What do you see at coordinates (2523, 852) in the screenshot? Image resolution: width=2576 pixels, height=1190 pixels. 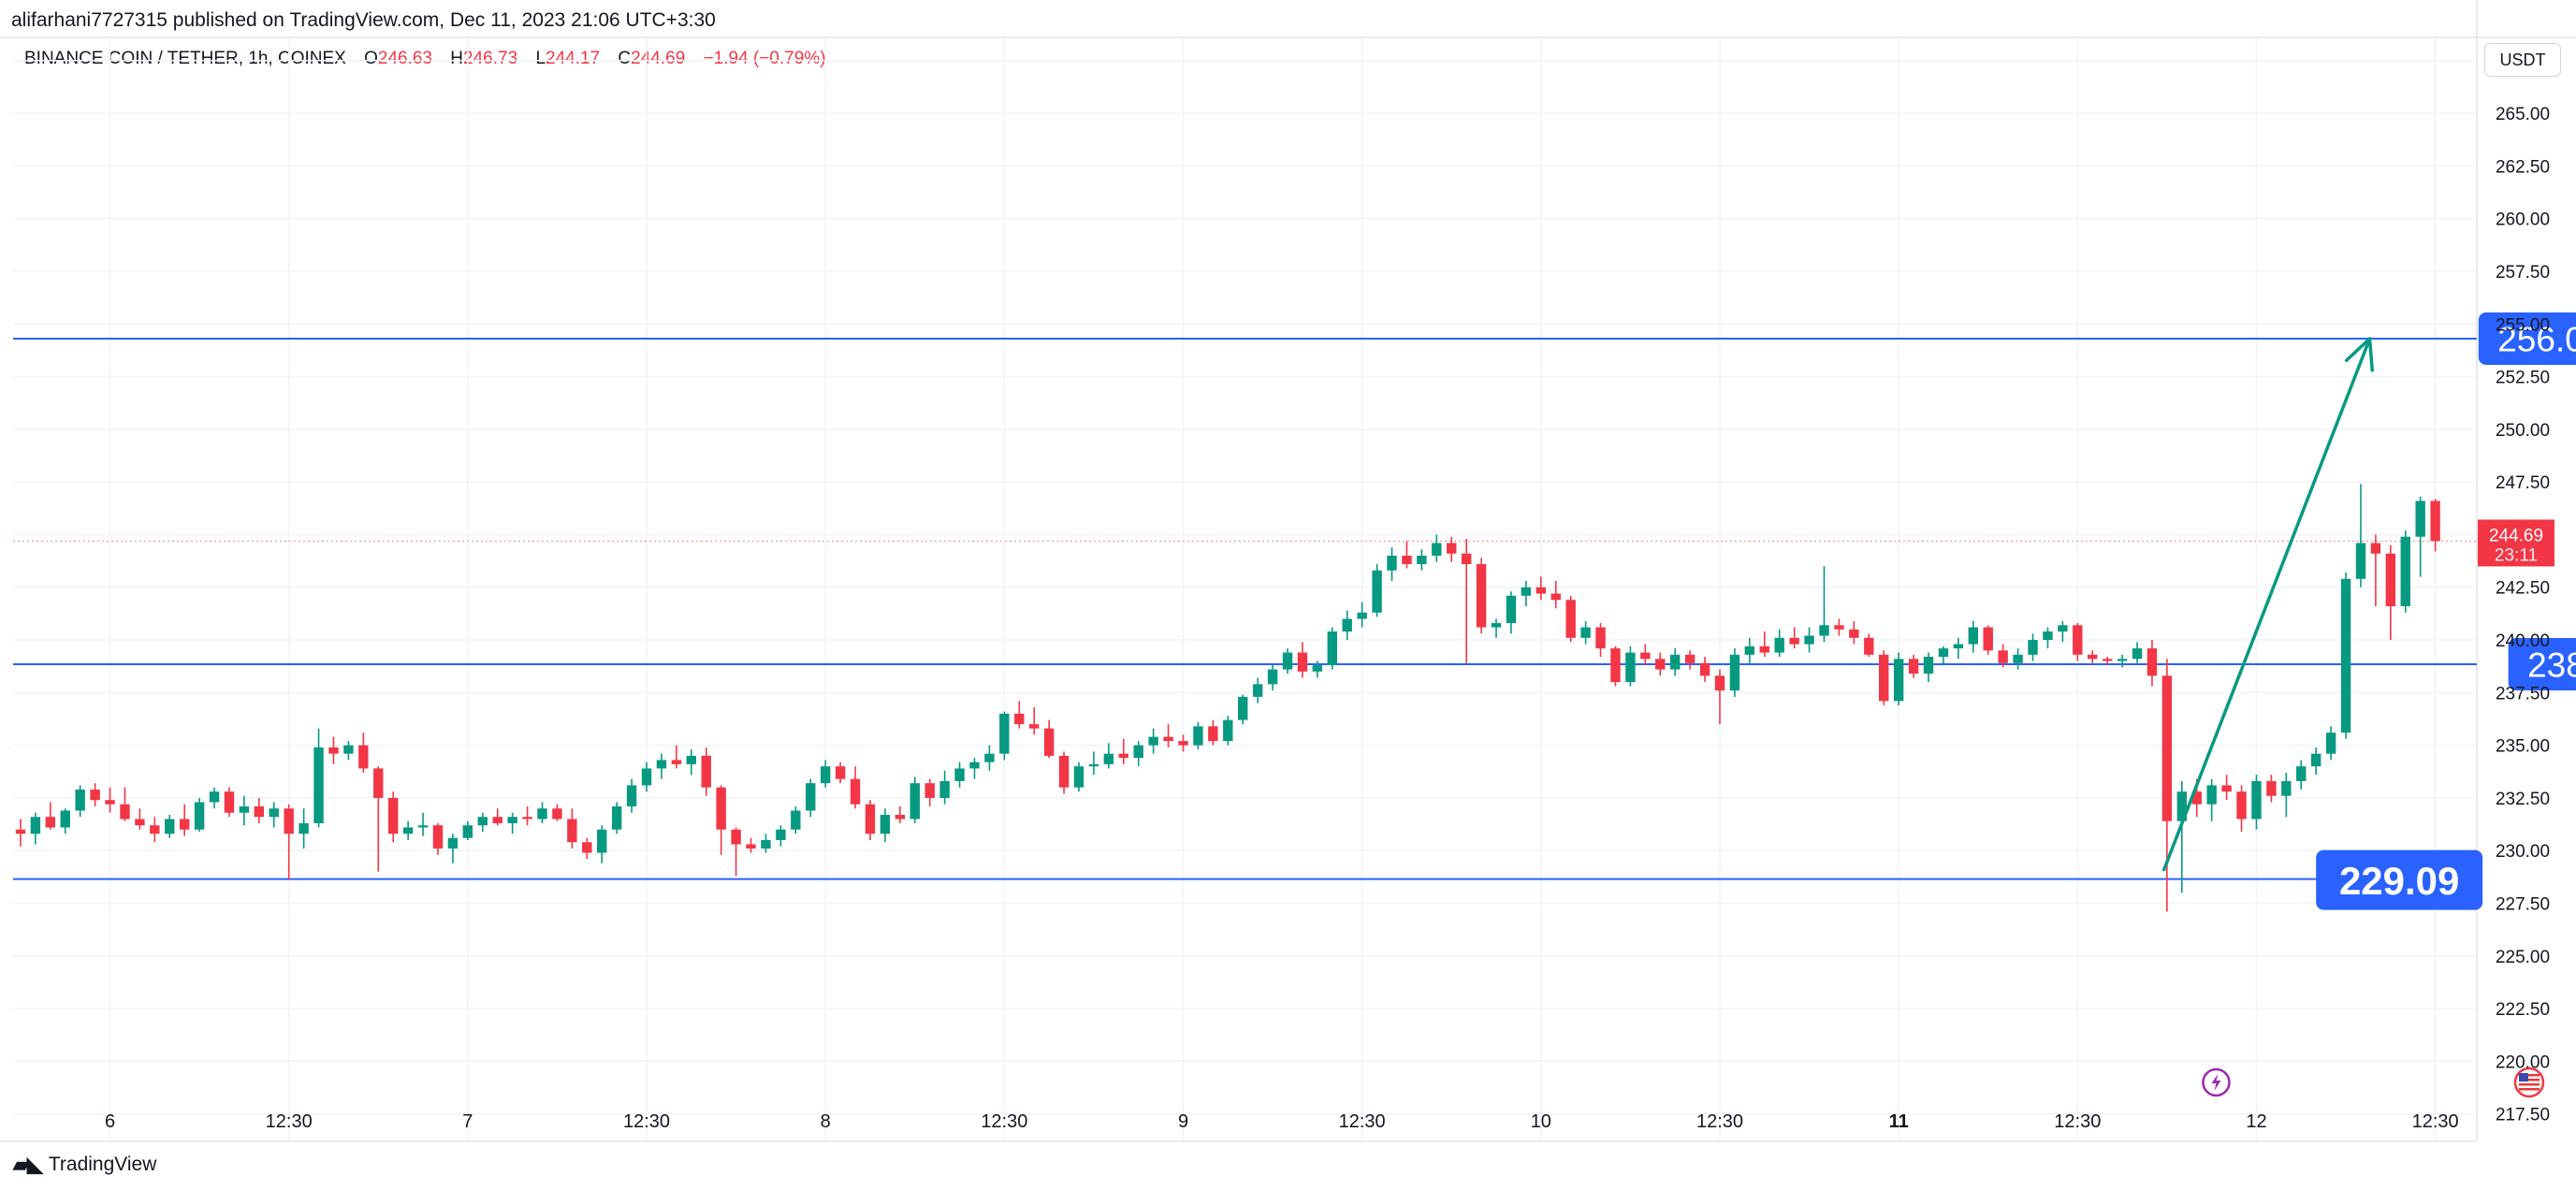 I see `y-tick-label: 230.00` at bounding box center [2523, 852].